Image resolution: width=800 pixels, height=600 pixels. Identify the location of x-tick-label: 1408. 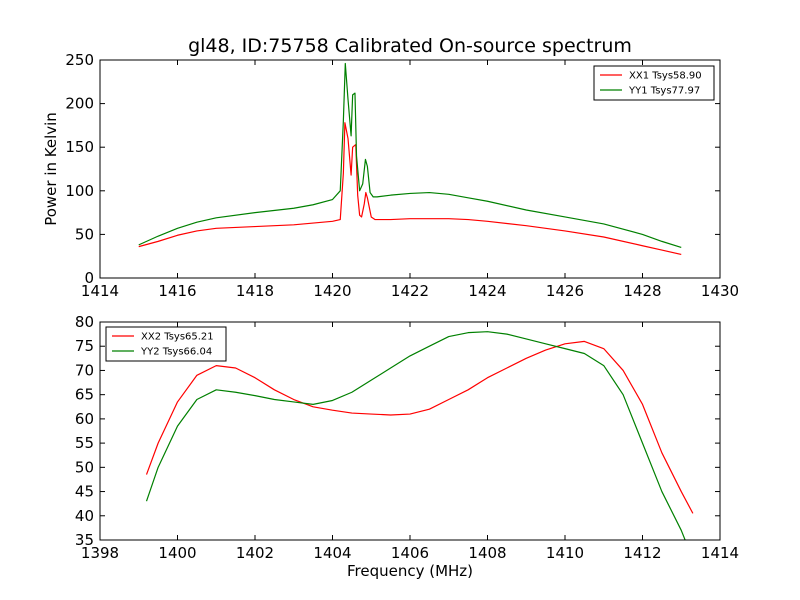
(487, 553).